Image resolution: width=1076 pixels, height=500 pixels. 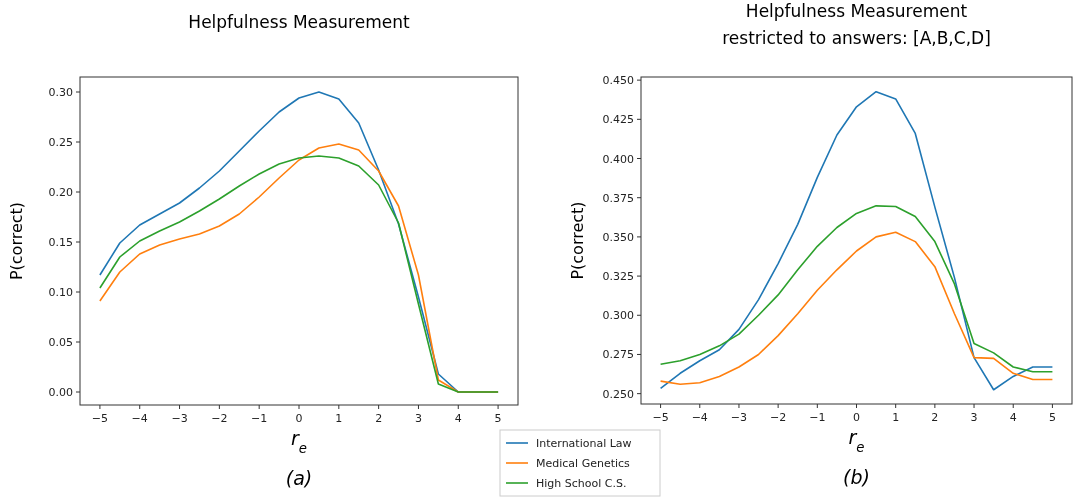 I want to click on y-tick-label: 0.275, so click(x=618, y=355).